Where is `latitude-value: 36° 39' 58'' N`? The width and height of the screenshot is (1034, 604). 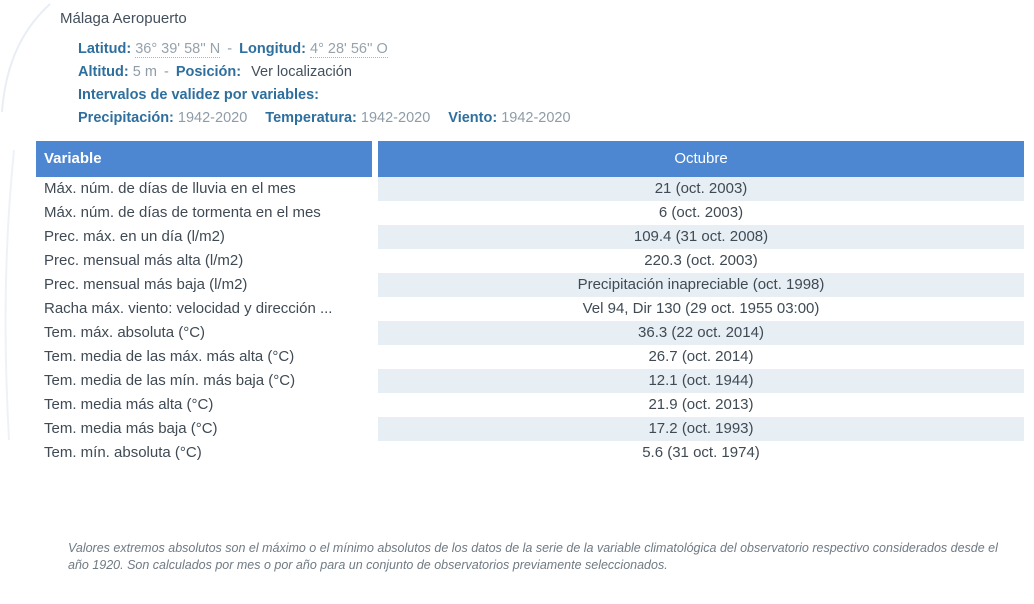
latitude-value: 36° 39' 58'' N is located at coordinates (178, 49).